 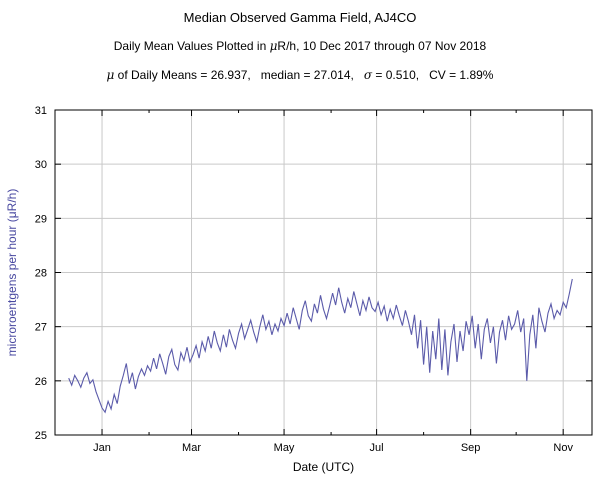 What do you see at coordinates (323, 467) in the screenshot?
I see `x-axis-title: Date (UTC)` at bounding box center [323, 467].